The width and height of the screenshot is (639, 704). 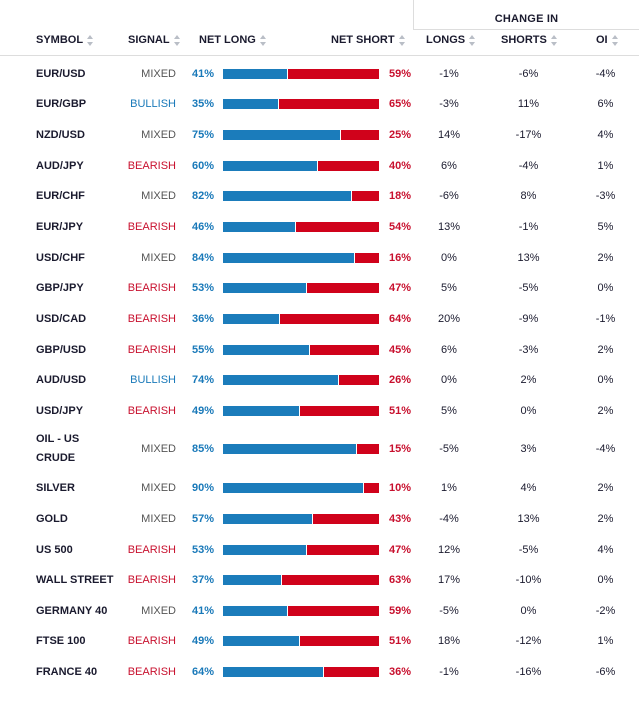 I want to click on signal-header-label: SIGNAL, so click(x=149, y=40).